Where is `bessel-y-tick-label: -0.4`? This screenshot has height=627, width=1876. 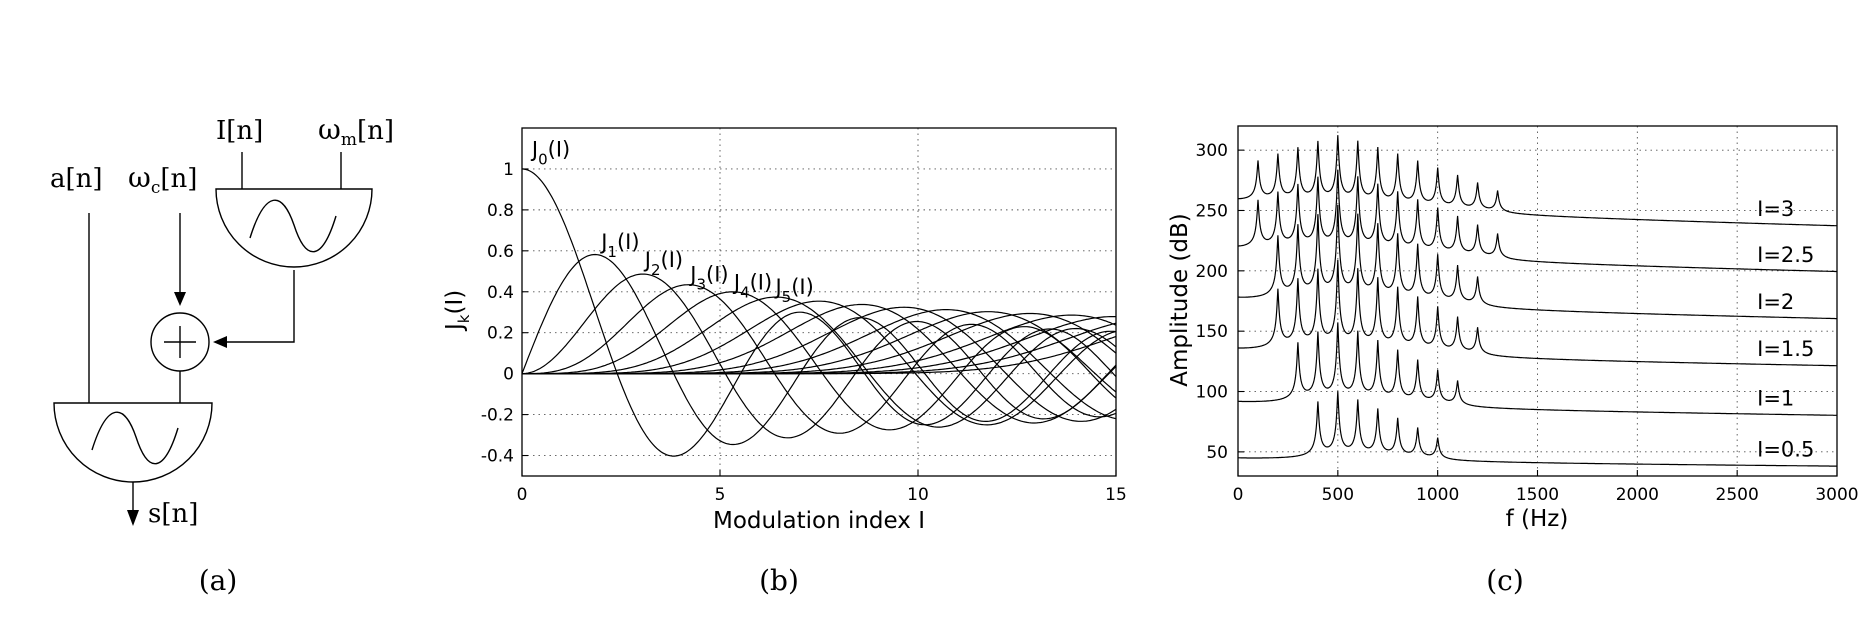
bessel-y-tick-label: -0.4 is located at coordinates (497, 457).